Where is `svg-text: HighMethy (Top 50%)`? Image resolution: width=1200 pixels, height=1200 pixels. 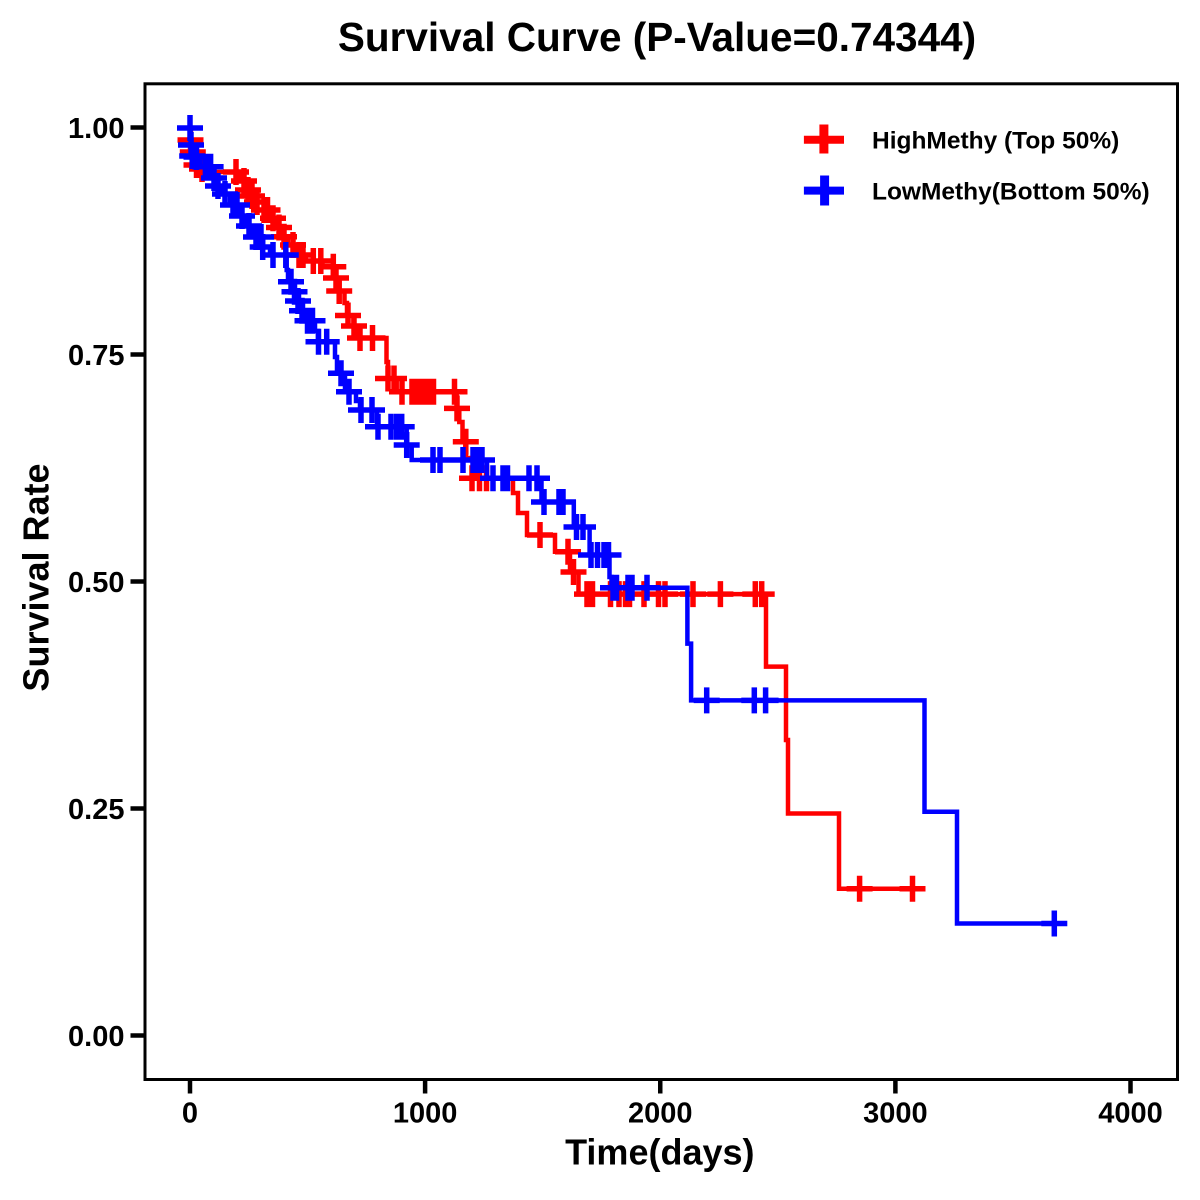 svg-text: HighMethy (Top 50%) is located at coordinates (995, 141).